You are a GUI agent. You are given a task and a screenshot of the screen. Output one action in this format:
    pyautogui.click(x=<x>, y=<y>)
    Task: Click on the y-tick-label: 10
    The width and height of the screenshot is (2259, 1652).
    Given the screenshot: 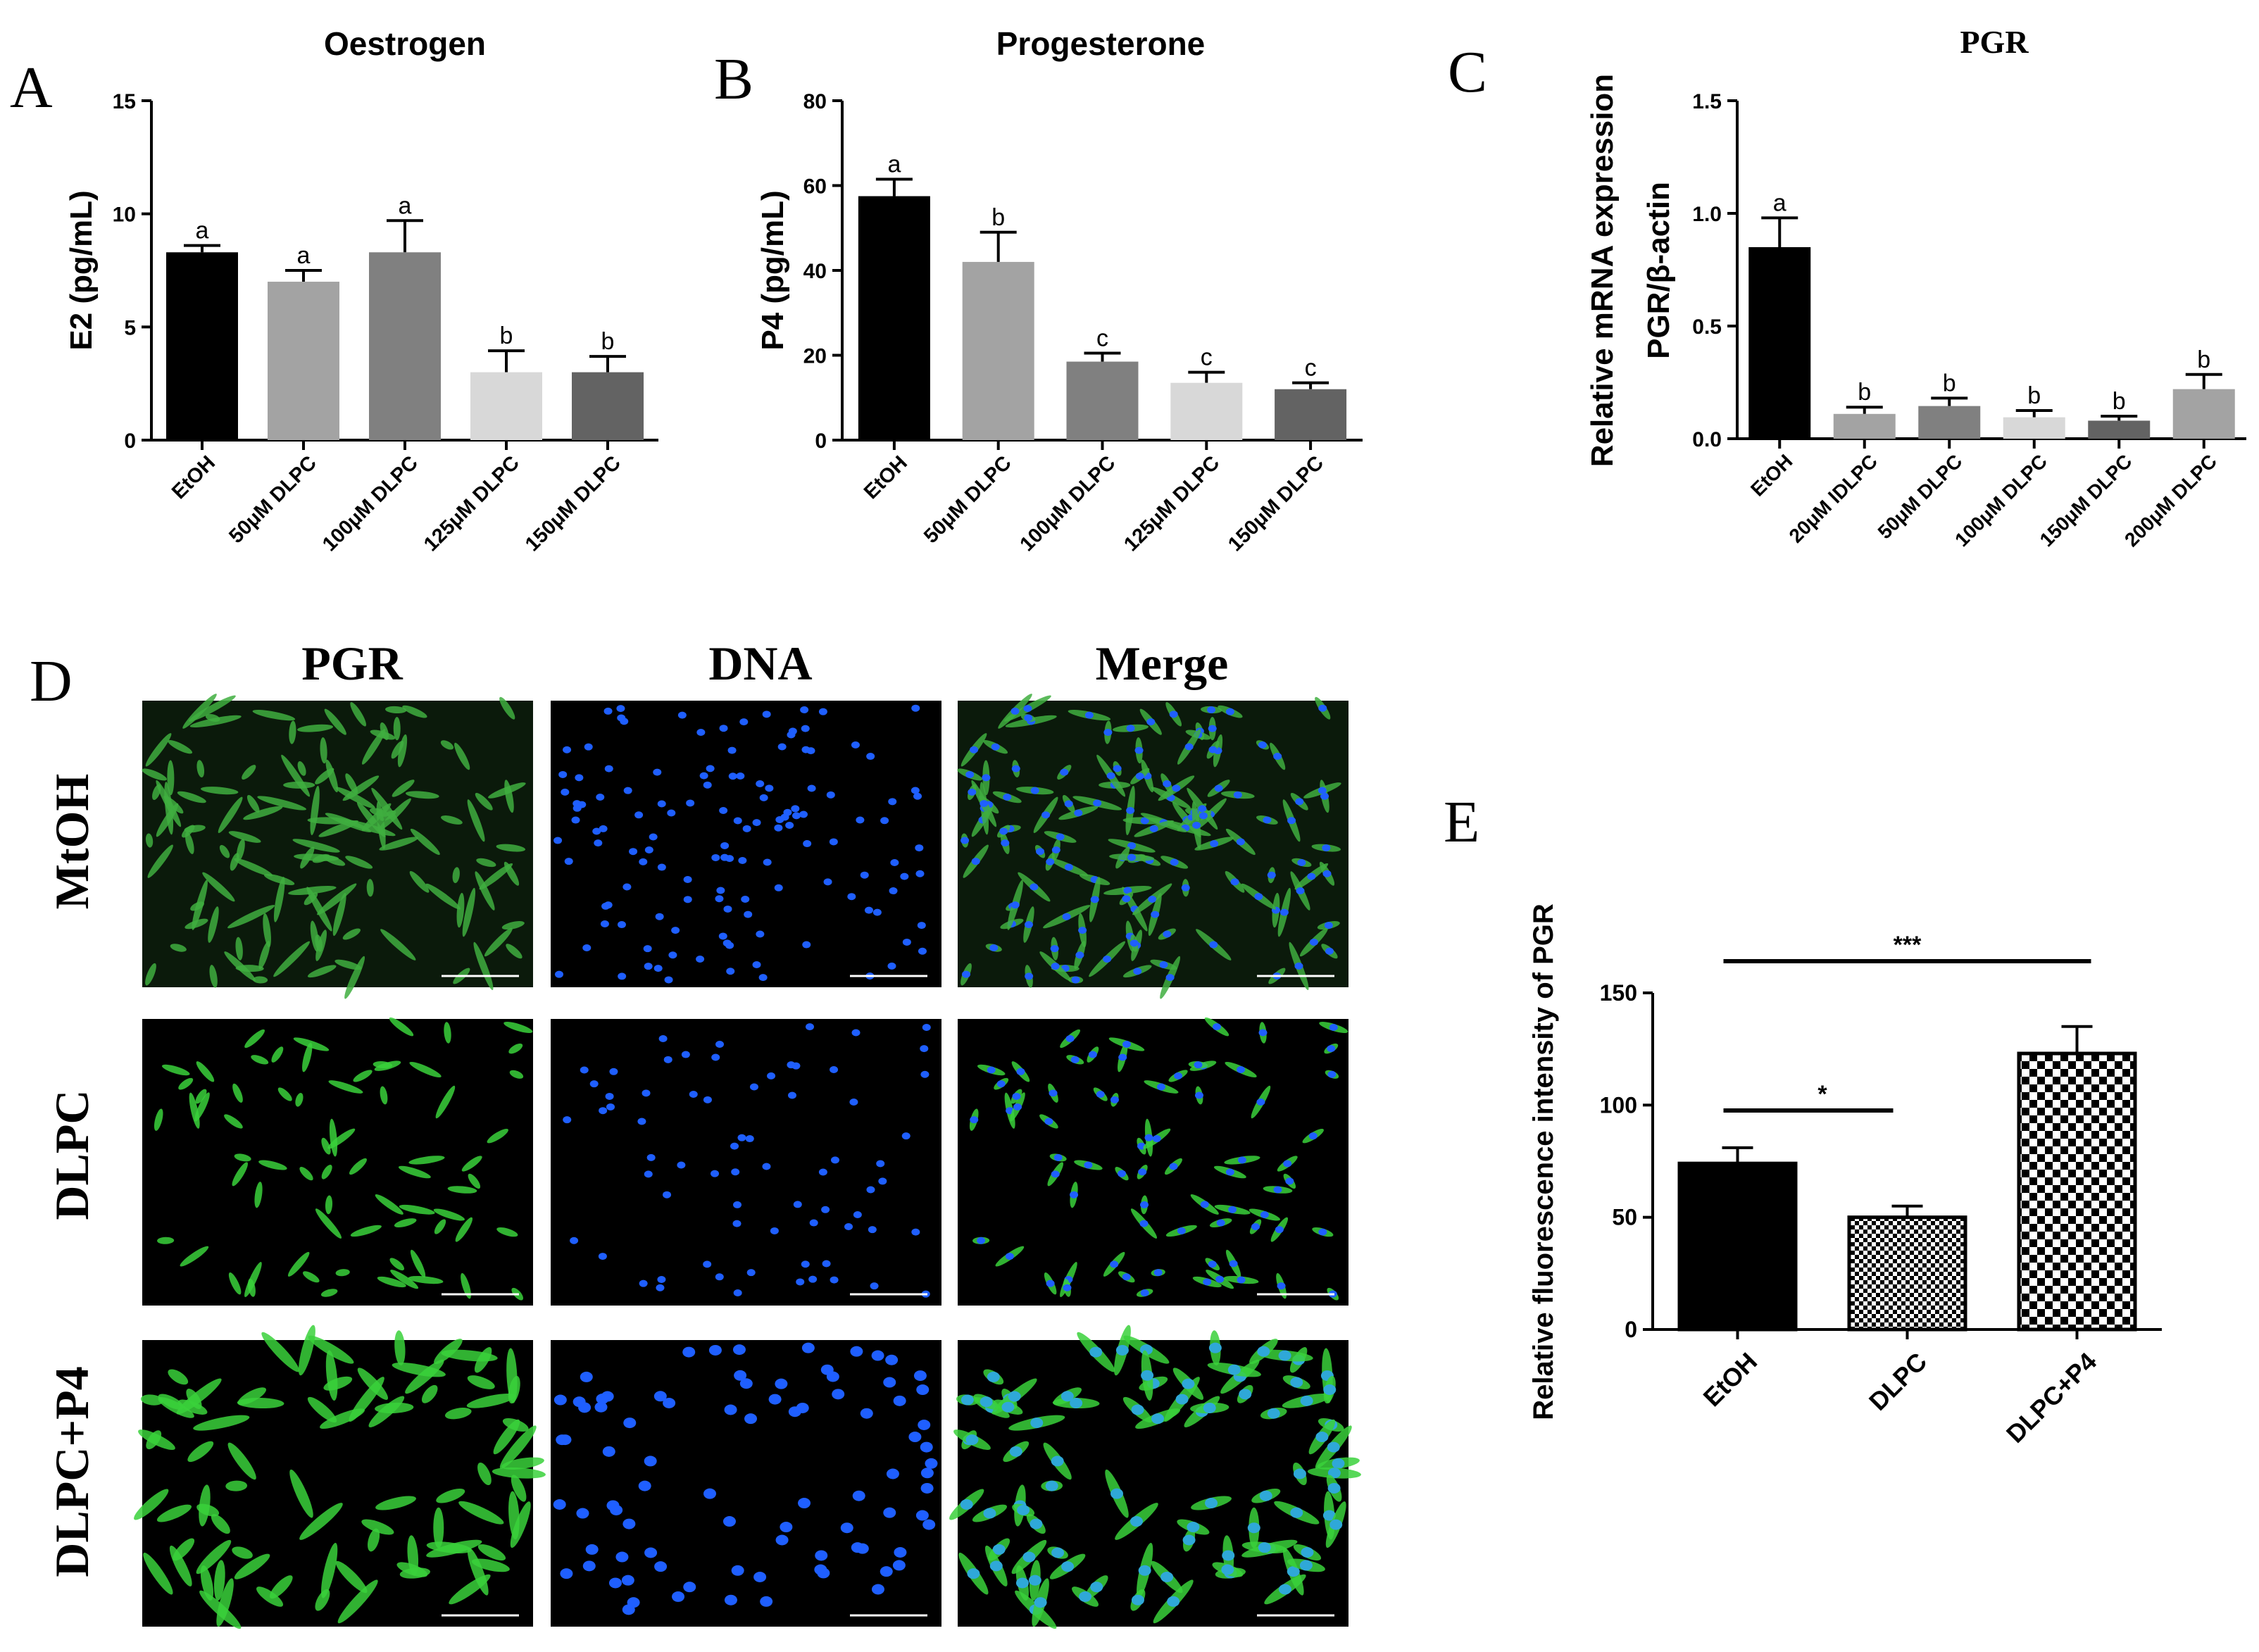 What is the action you would take?
    pyautogui.click(x=124, y=215)
    